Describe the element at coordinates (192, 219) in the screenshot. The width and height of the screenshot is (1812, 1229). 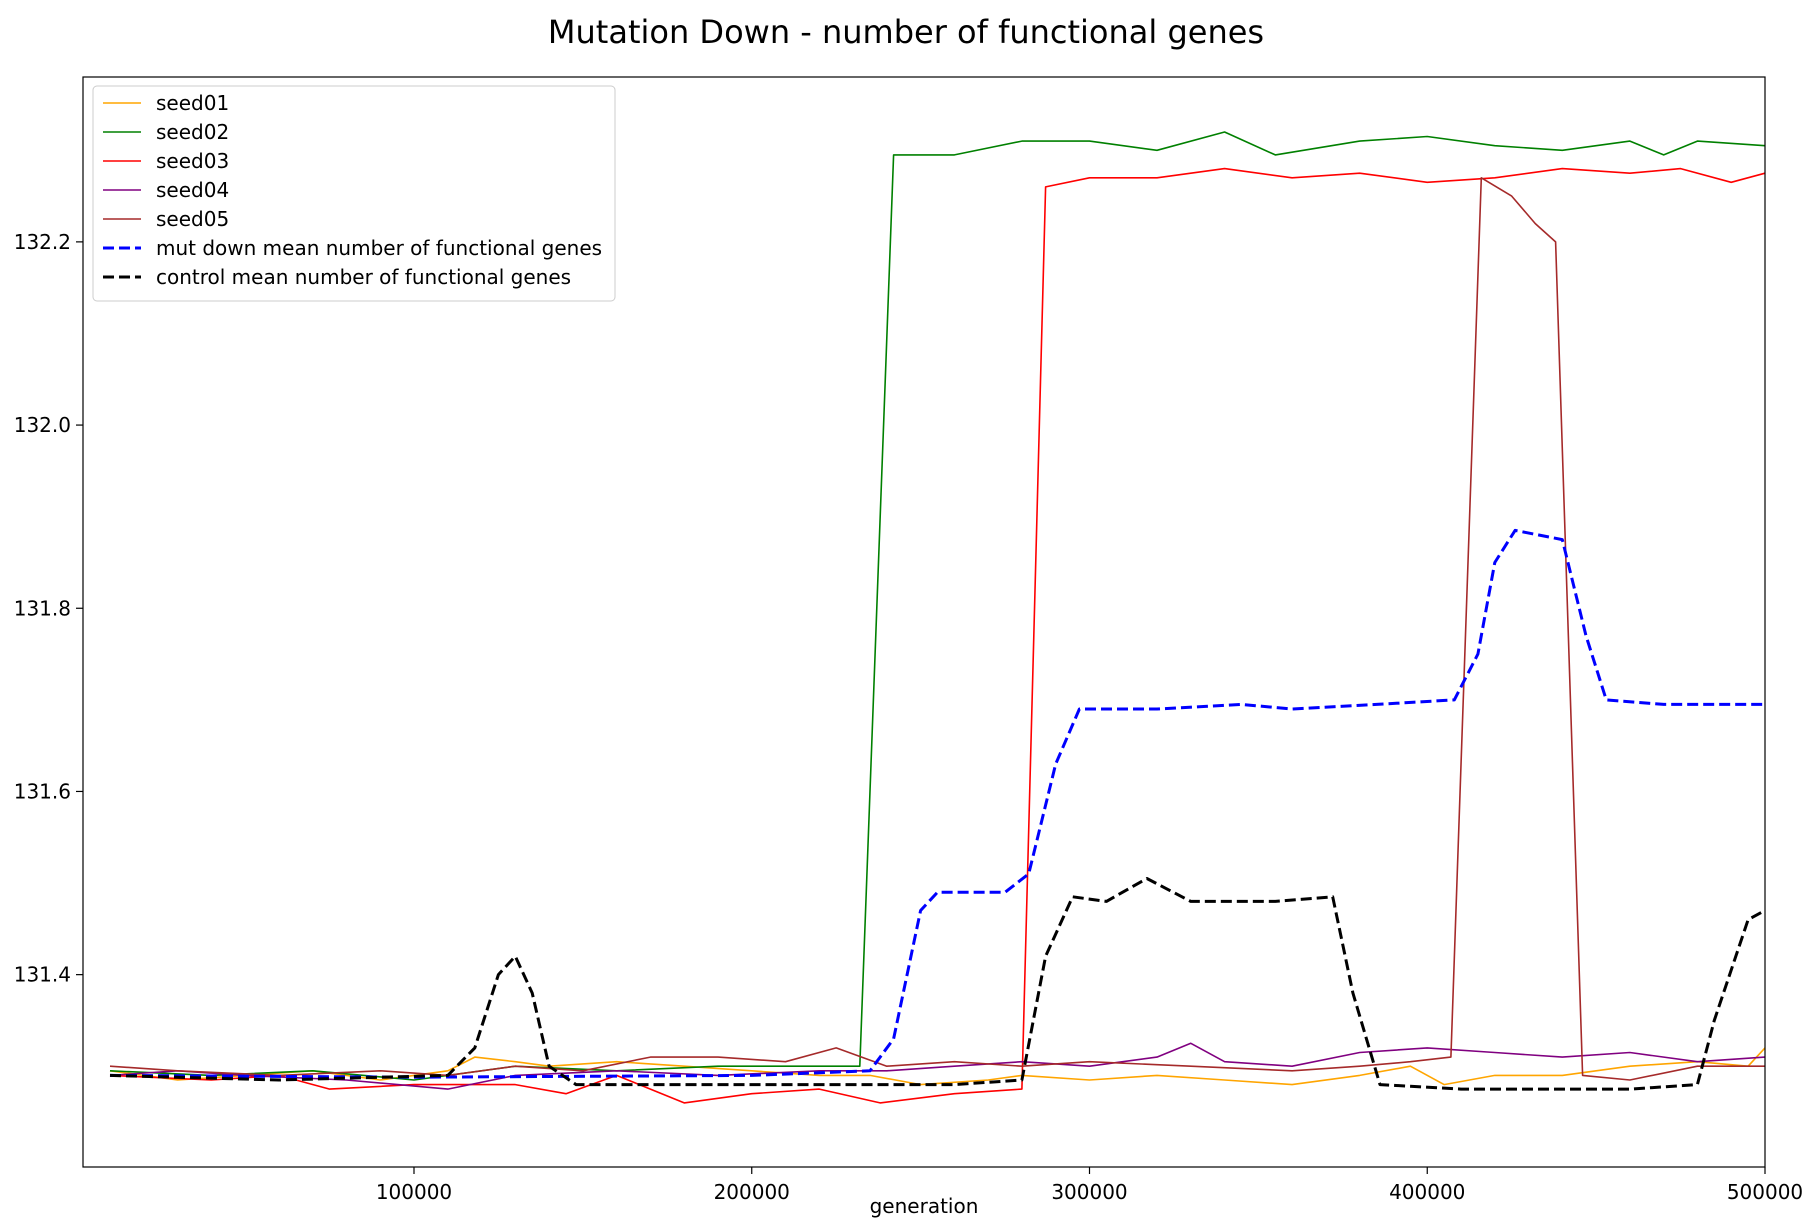
I see `legend-label: seed05` at that location.